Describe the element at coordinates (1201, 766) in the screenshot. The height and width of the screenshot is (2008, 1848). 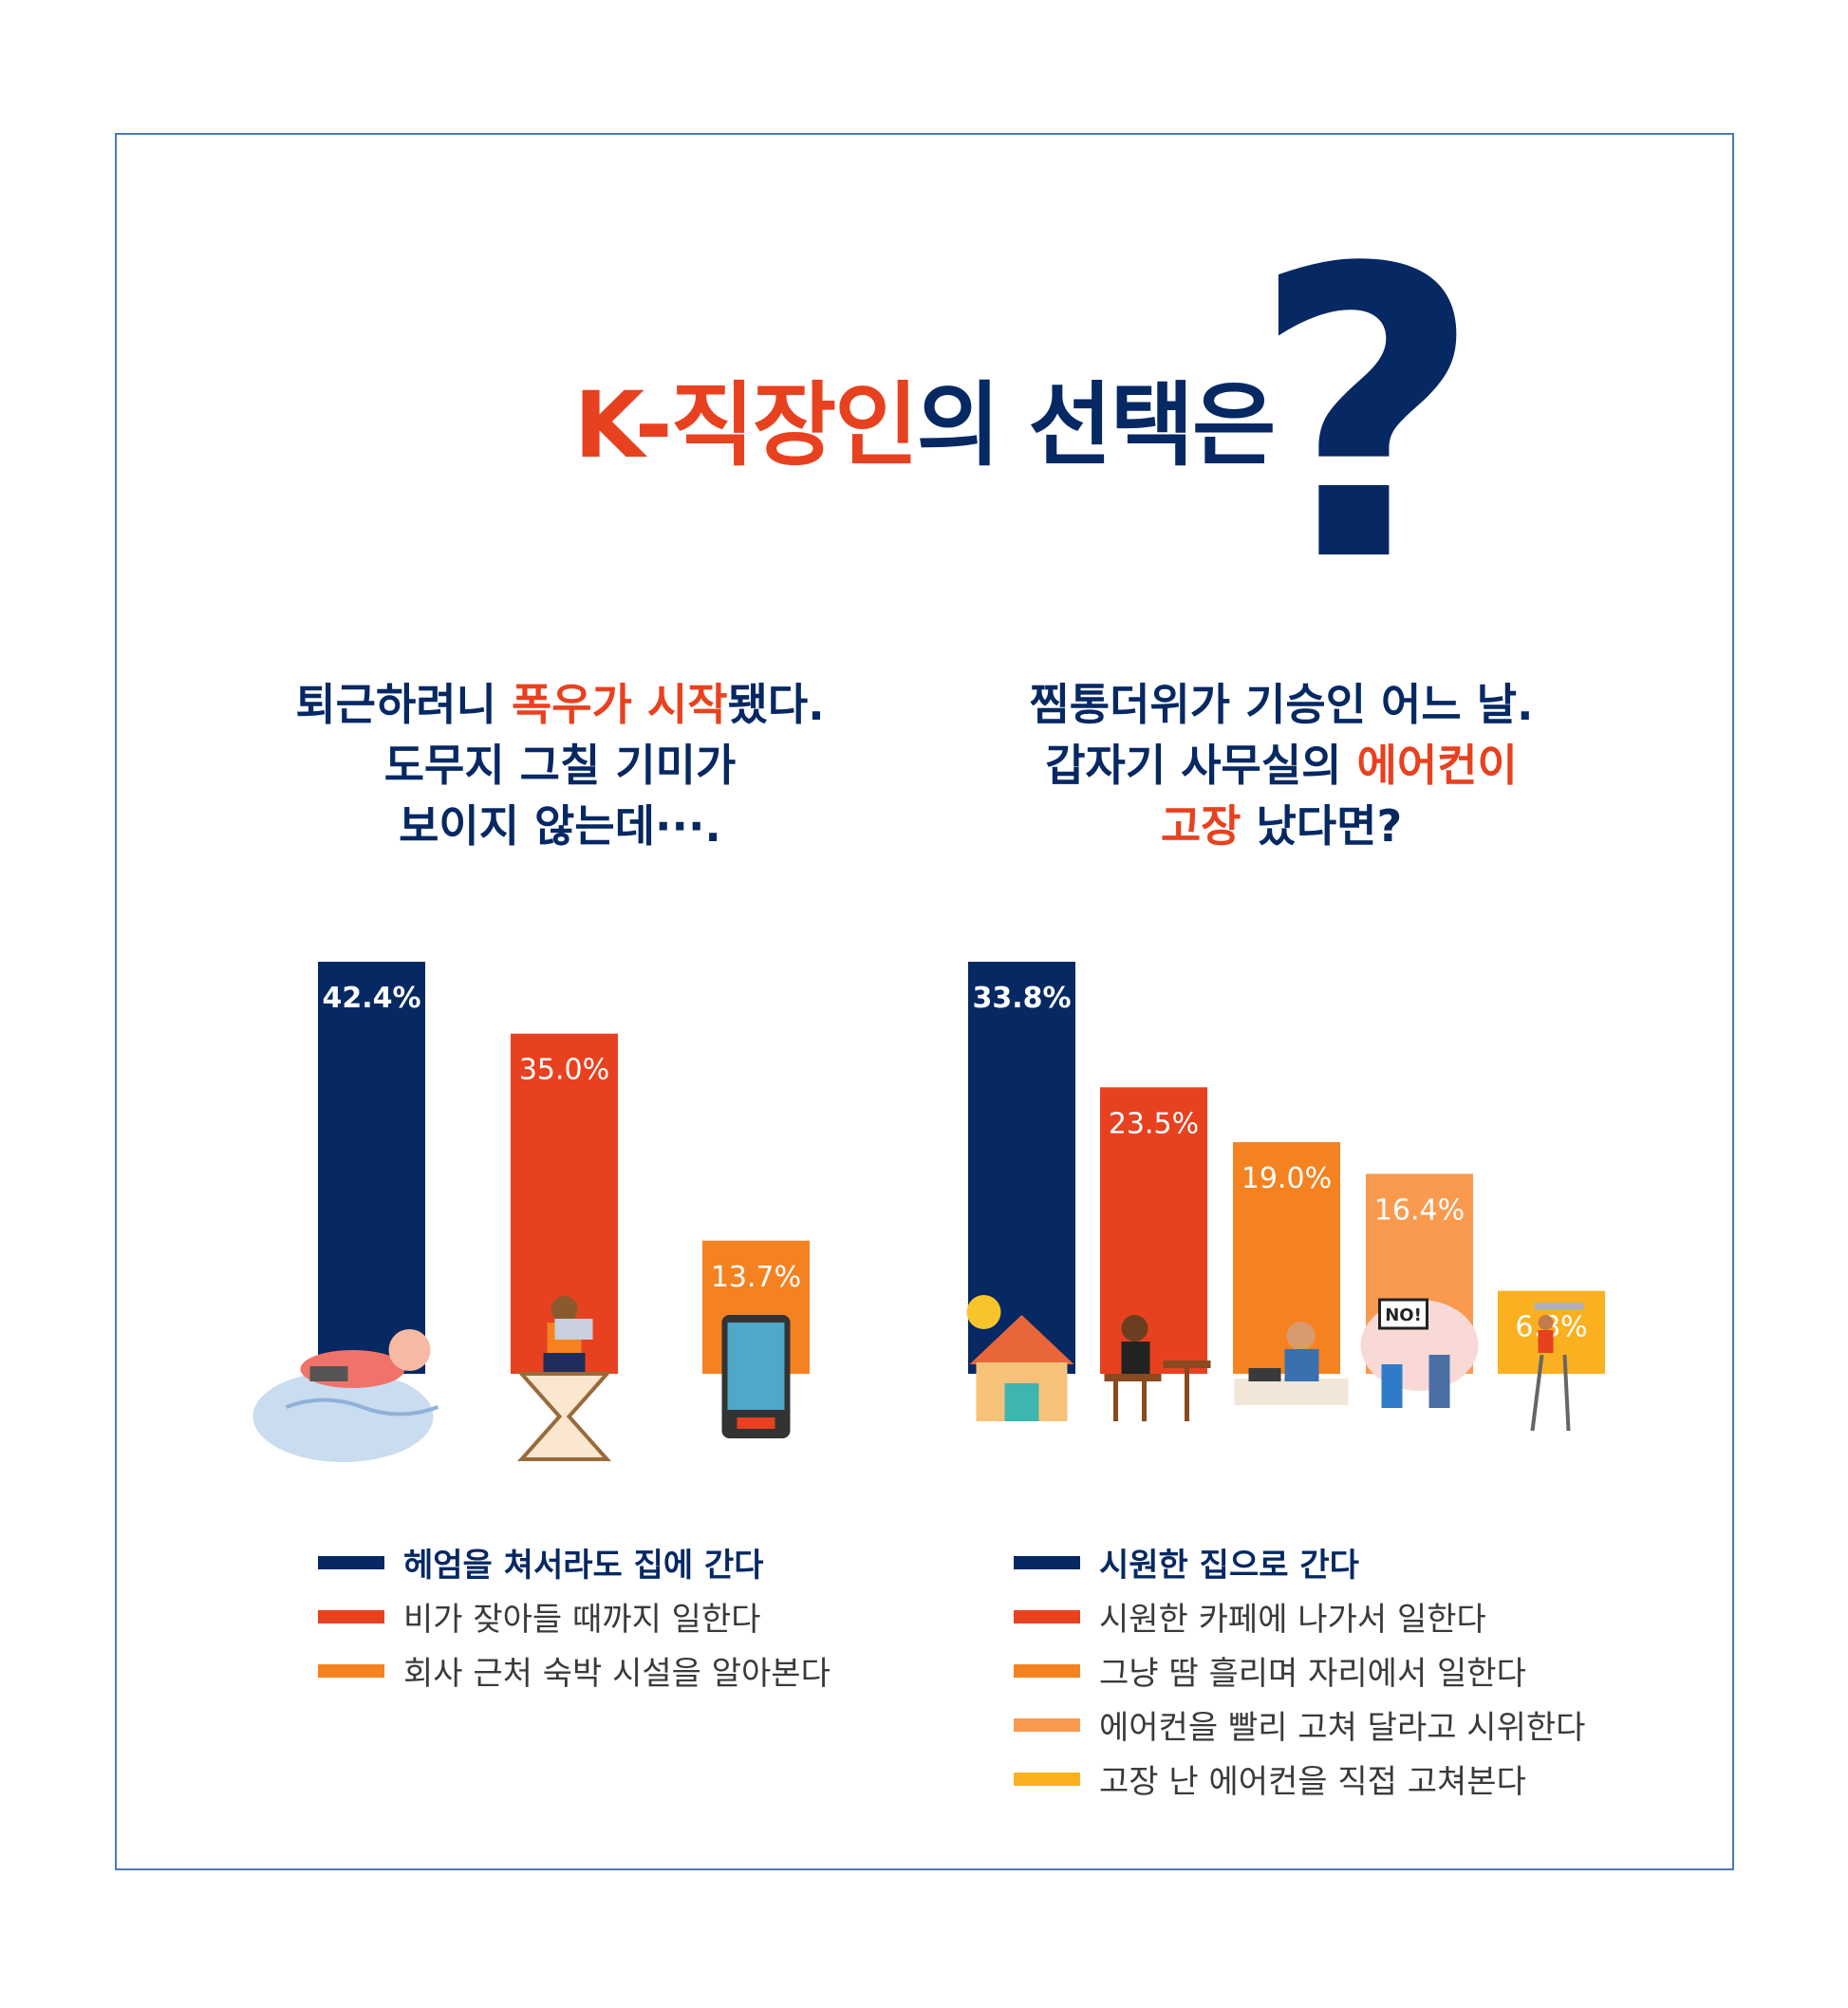
I see `question-right-text: 갑자기 사무실의` at that location.